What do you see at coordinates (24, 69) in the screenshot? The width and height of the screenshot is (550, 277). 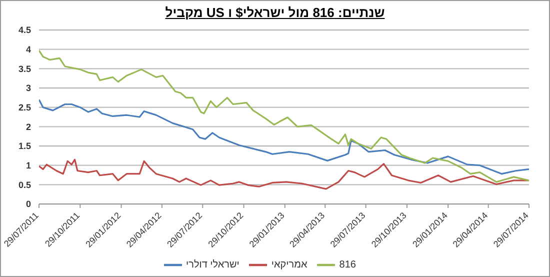 I see `y-tick-label: 3.5` at bounding box center [24, 69].